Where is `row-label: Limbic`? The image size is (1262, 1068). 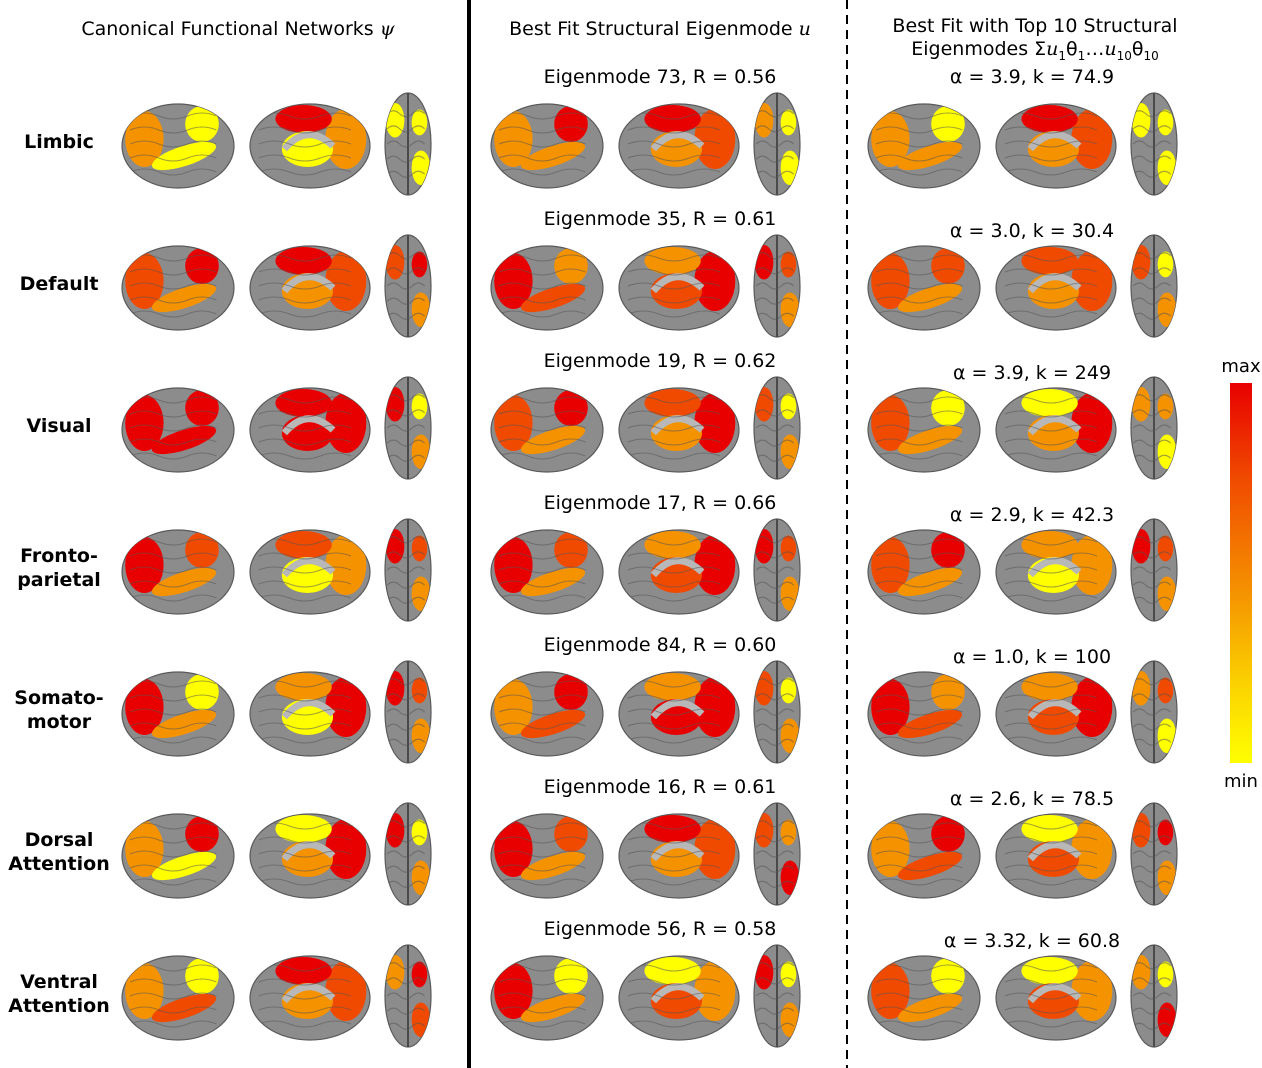 row-label: Limbic is located at coordinates (59, 142).